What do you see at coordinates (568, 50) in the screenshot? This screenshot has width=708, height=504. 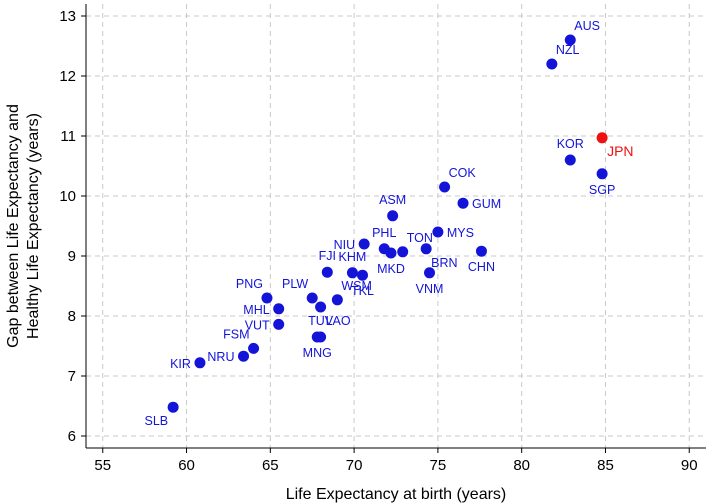 I see `data-label-nzl: NZL` at bounding box center [568, 50].